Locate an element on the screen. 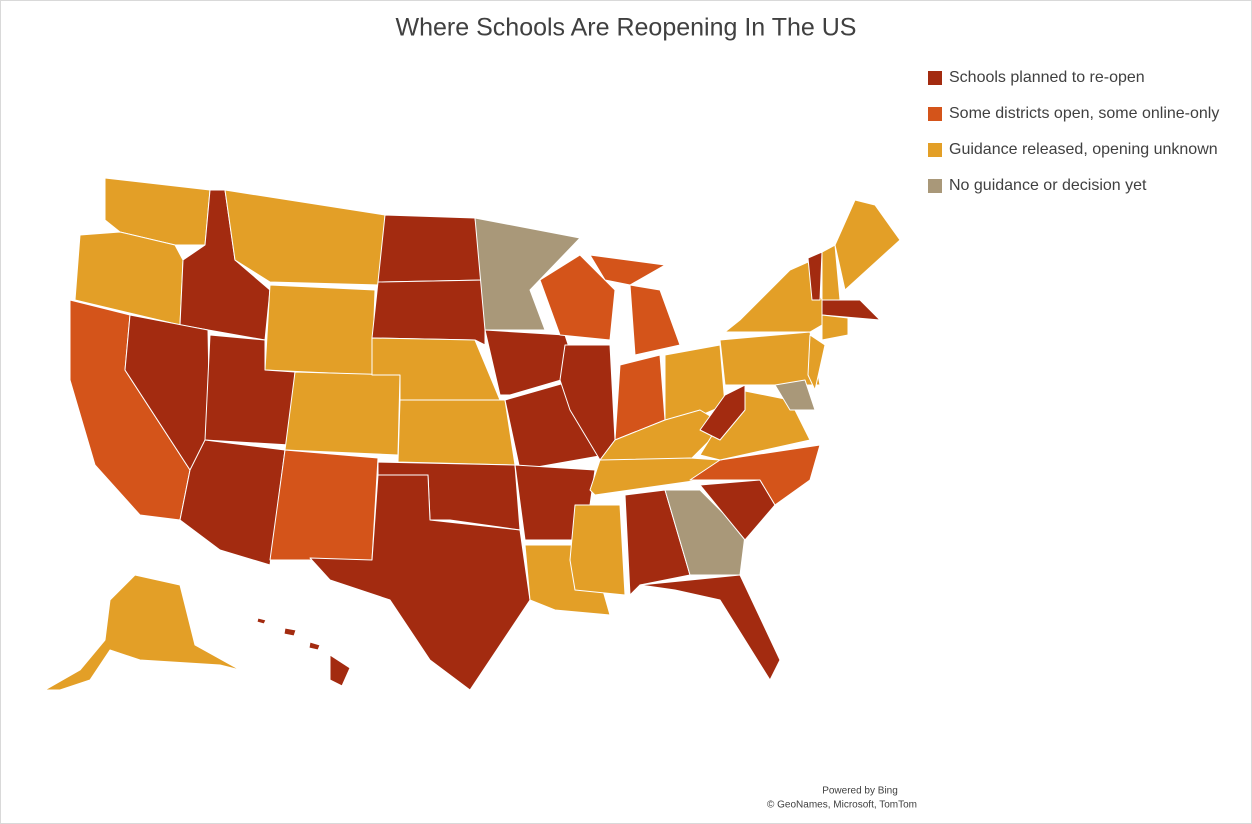 The height and width of the screenshot is (824, 1252). legend-label: No guidance or decision yet is located at coordinates (1048, 185).